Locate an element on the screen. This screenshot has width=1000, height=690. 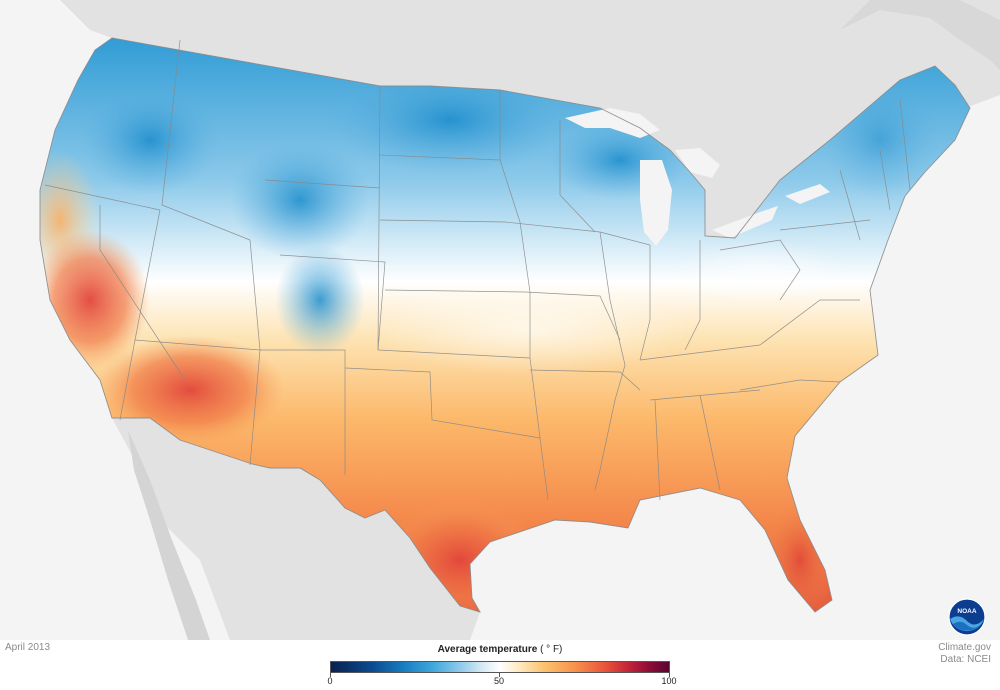
legend-tick-label: 0 is located at coordinates (330, 681).